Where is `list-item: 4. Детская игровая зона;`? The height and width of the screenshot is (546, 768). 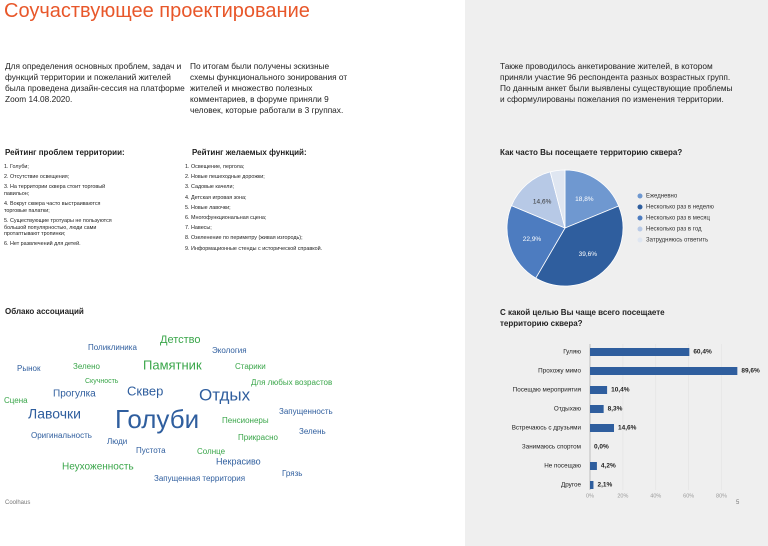
list-item: 4. Детская игровая зона; is located at coordinates (216, 197).